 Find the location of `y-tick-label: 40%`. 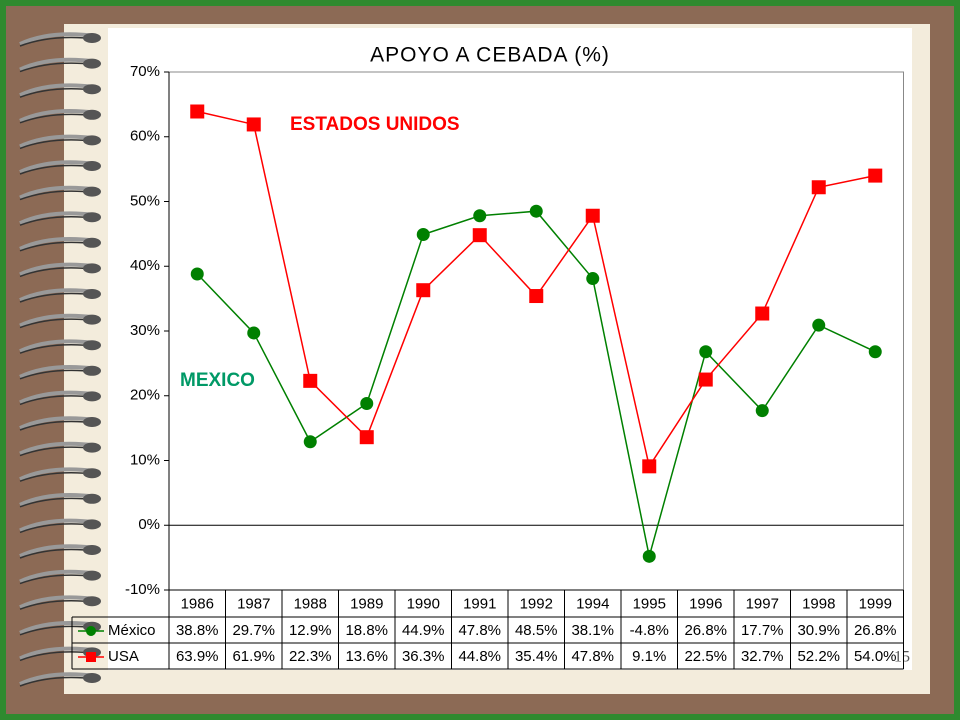

y-tick-label: 40% is located at coordinates (145, 265).